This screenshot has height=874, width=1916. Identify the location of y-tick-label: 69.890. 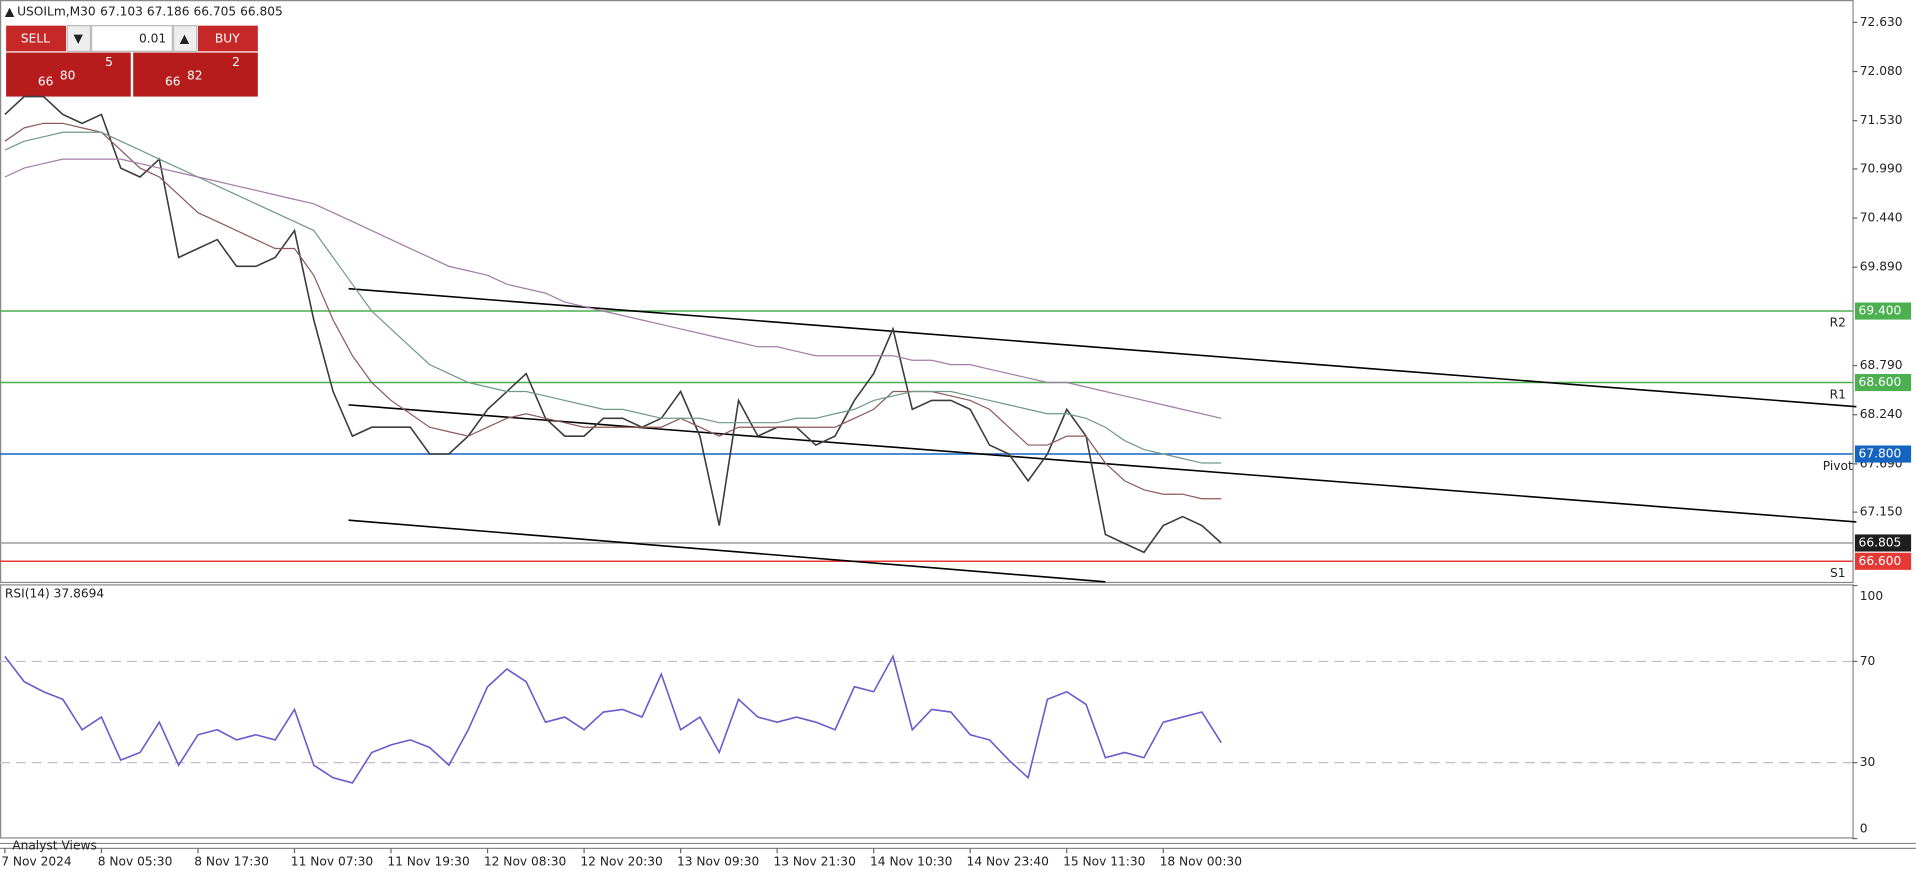
(1881, 267).